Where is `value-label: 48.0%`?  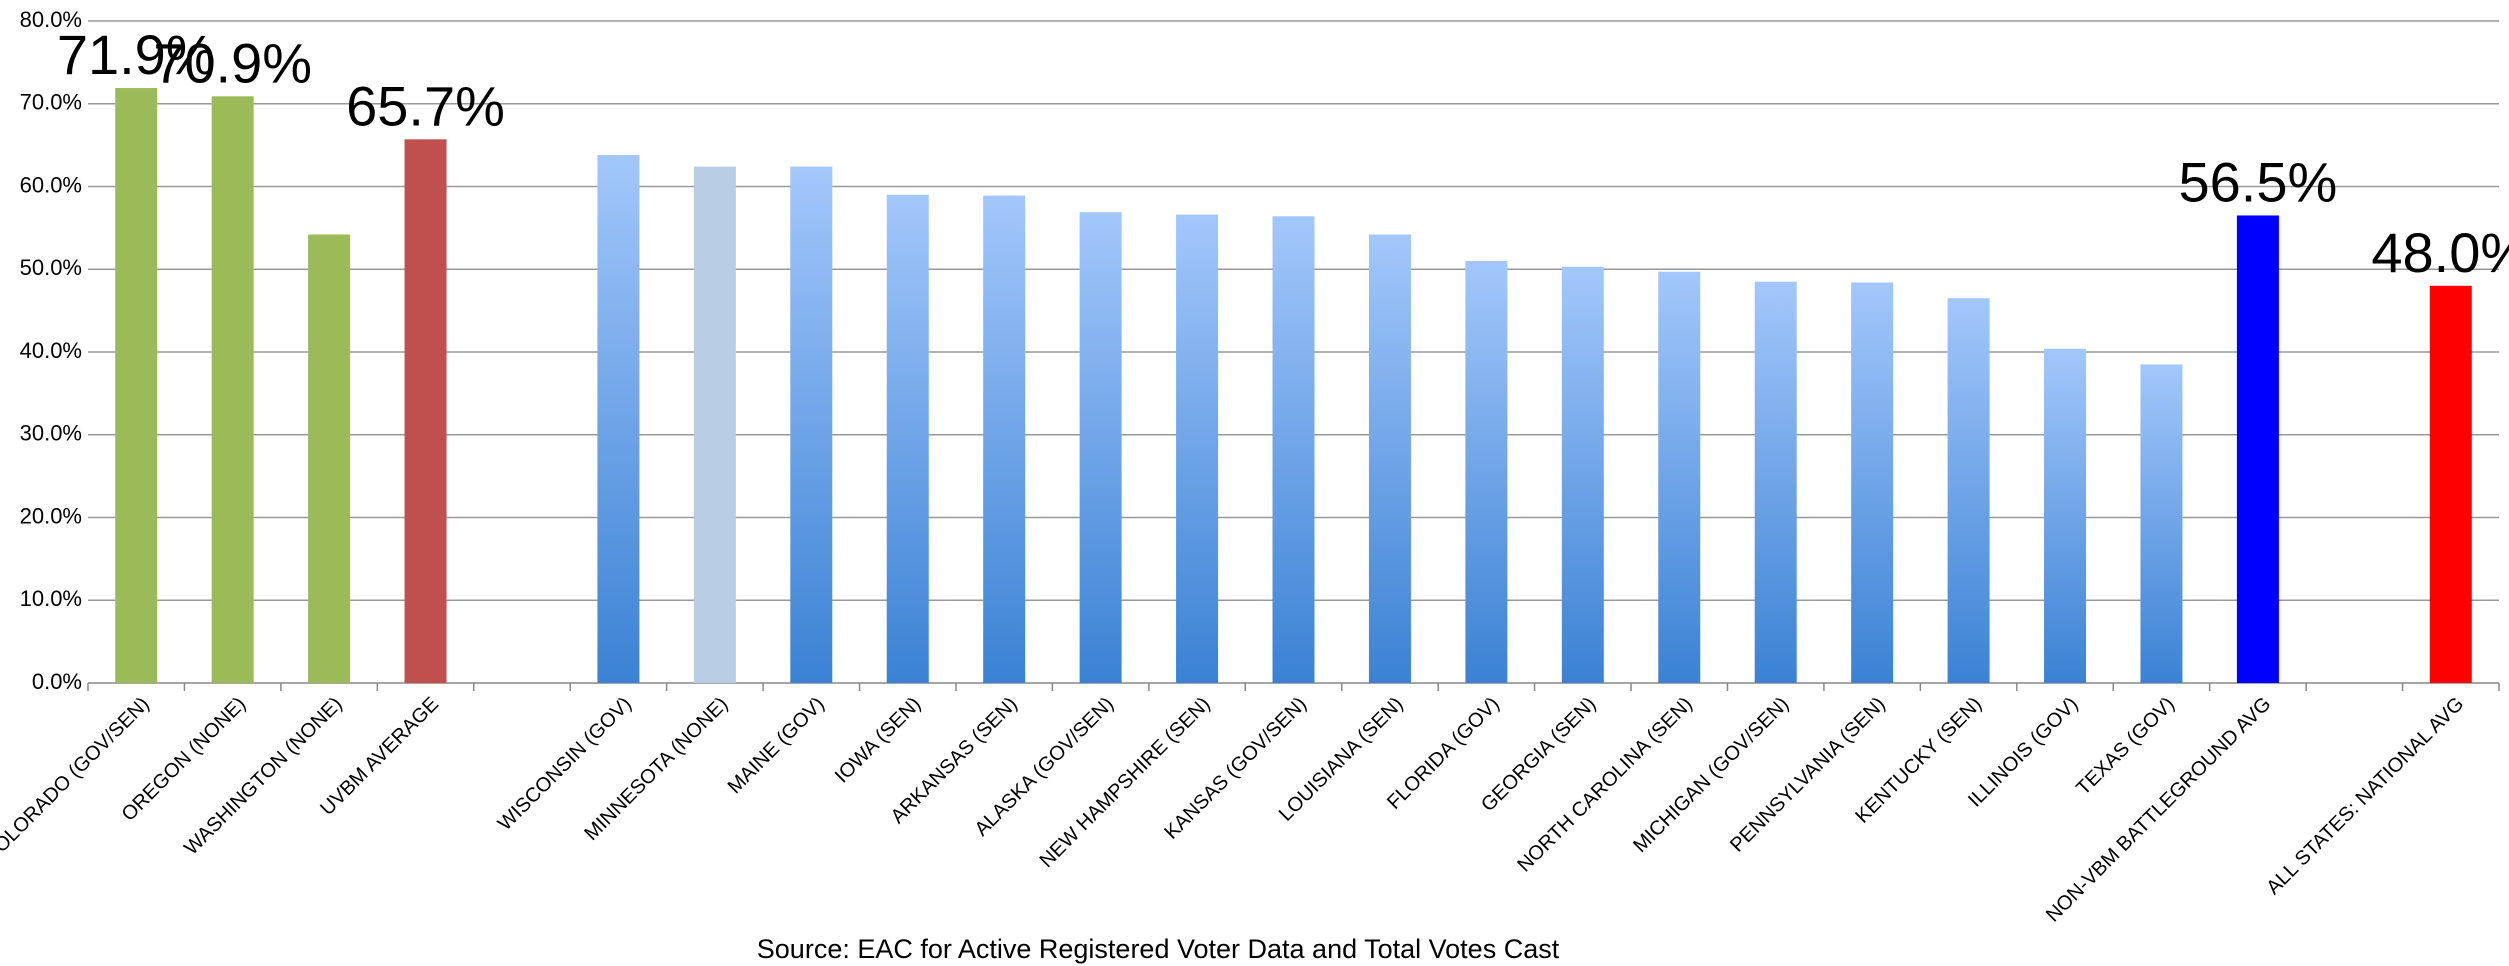 value-label: 48.0% is located at coordinates (2440, 252).